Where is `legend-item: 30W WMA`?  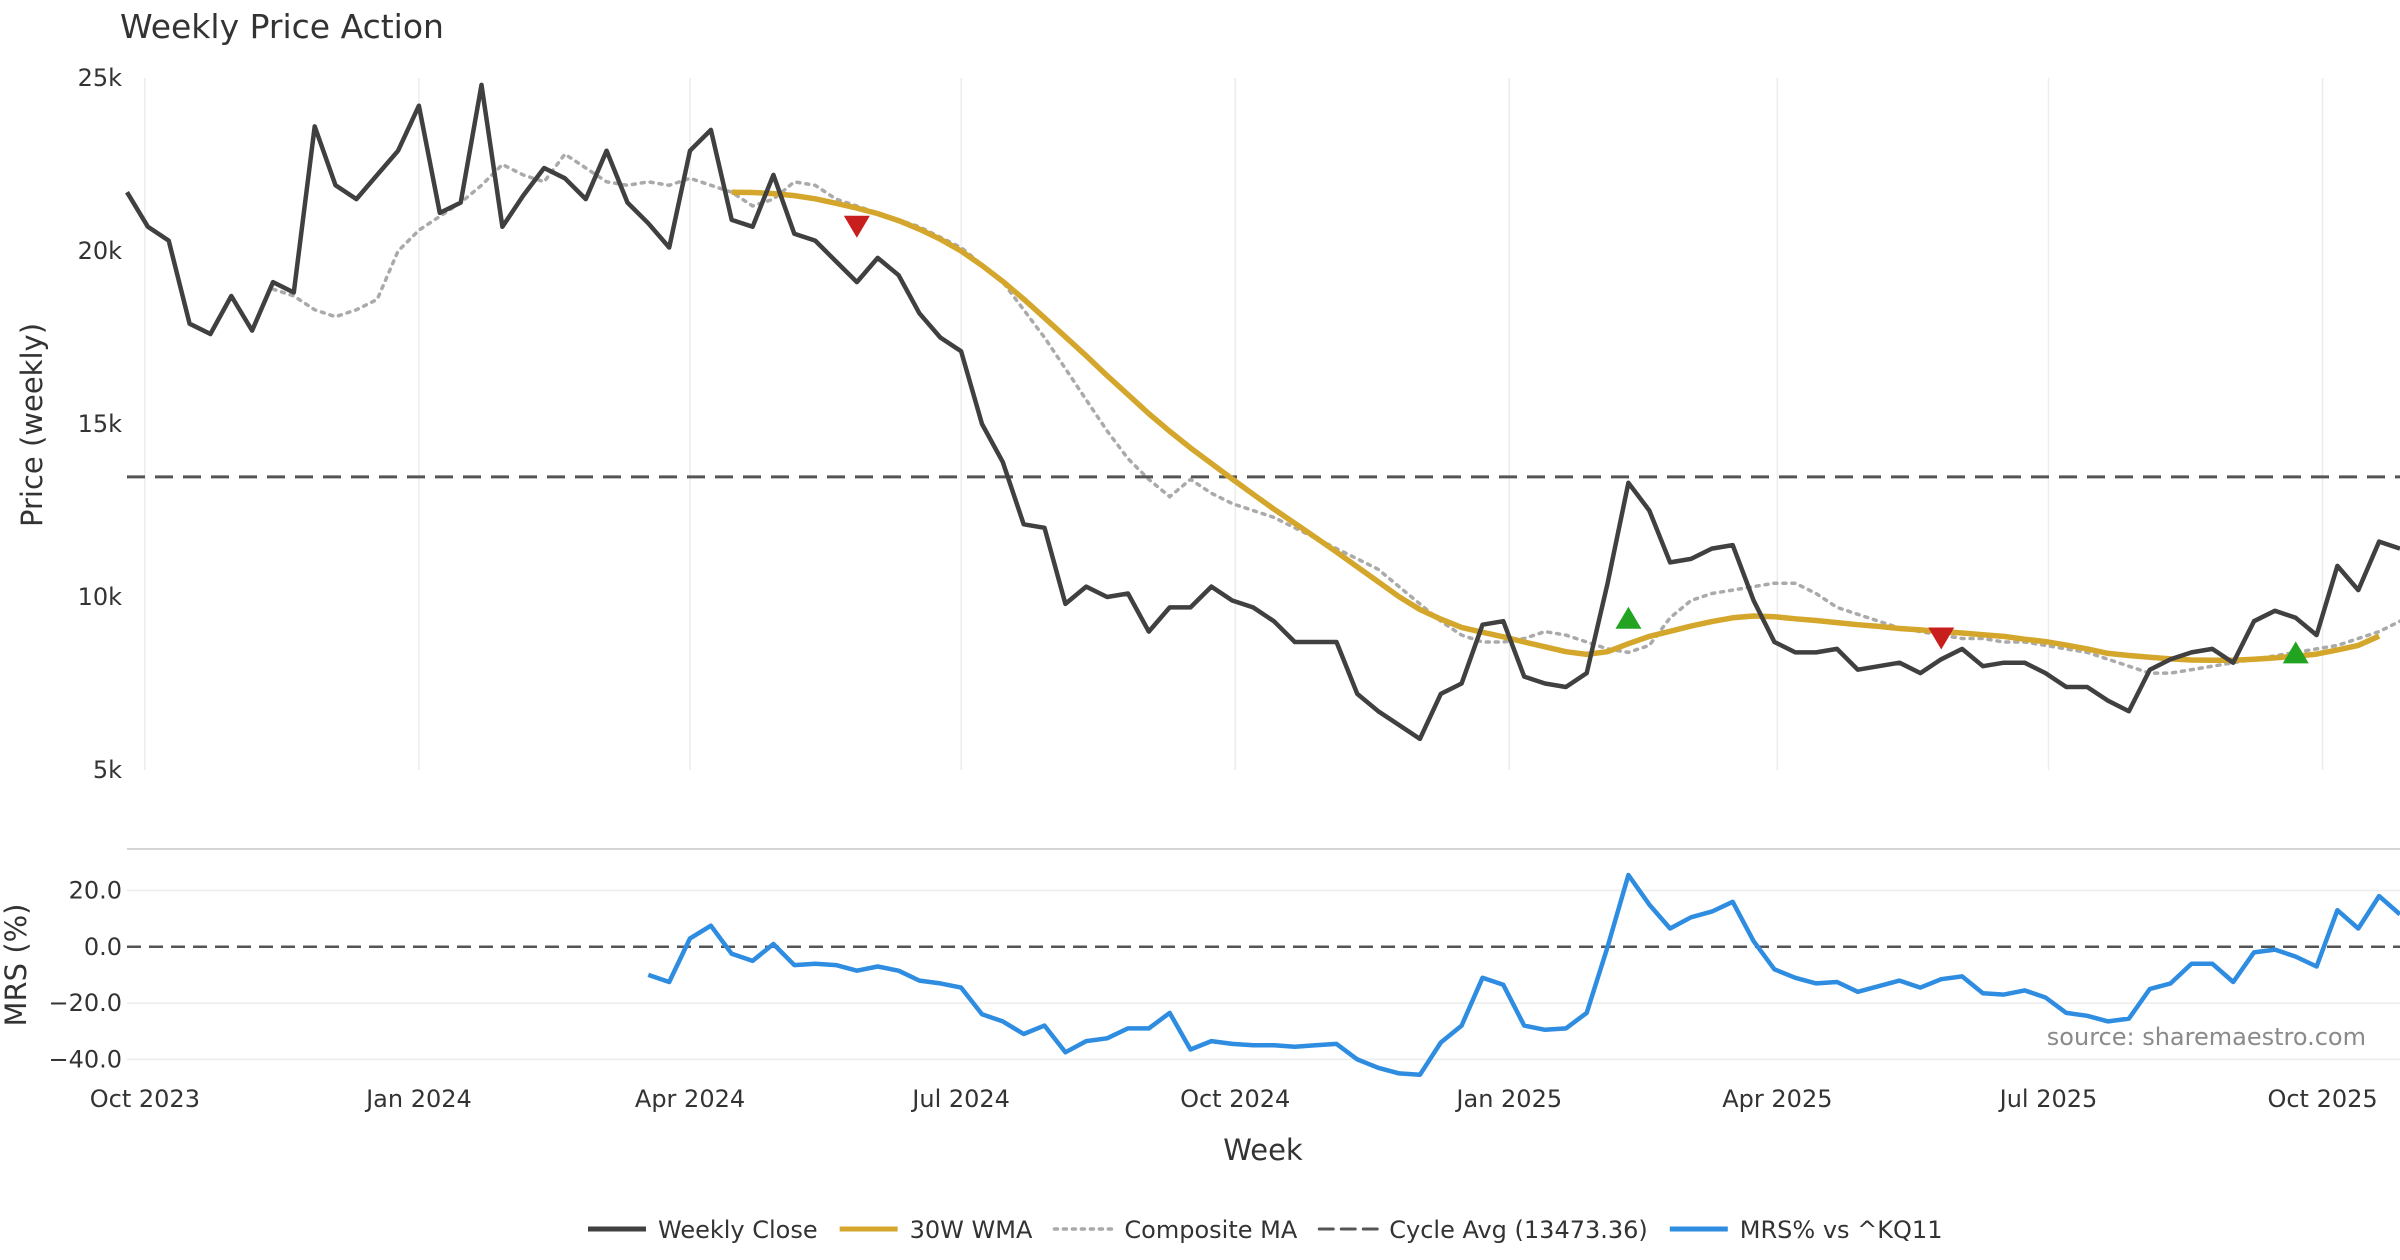 legend-item: 30W WMA is located at coordinates (936, 1230).